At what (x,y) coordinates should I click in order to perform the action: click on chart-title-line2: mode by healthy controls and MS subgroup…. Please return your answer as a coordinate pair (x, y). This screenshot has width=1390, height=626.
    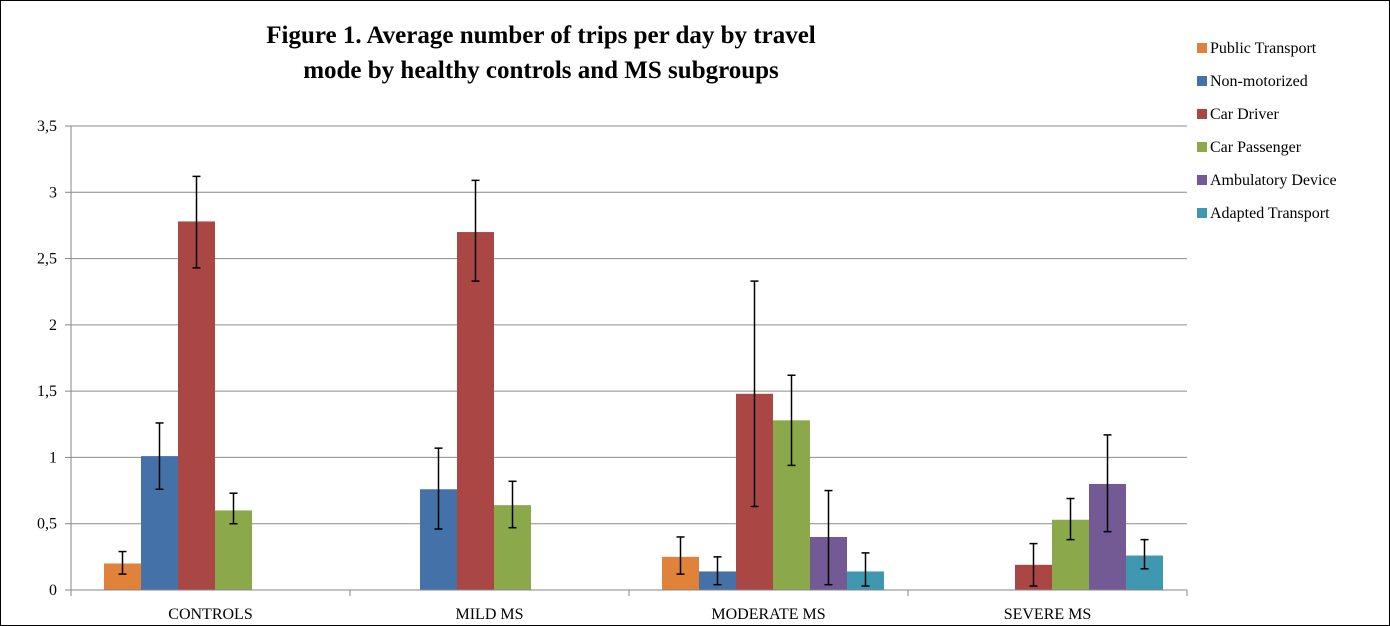
    Looking at the image, I should click on (541, 70).